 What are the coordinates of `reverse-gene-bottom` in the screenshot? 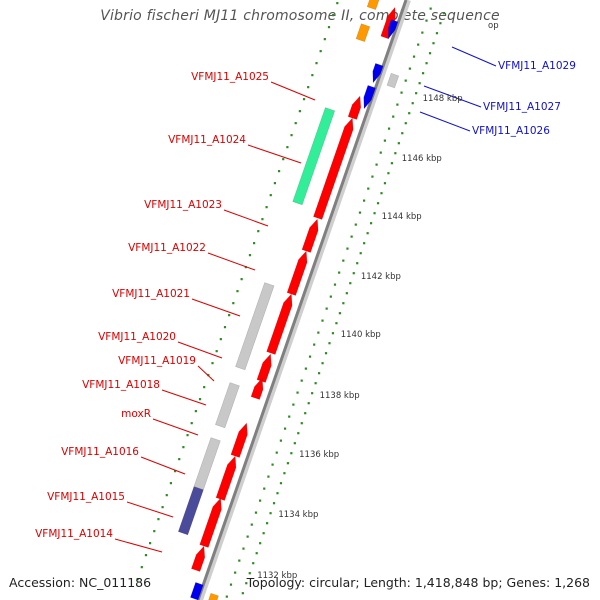 It's located at (197, 590).